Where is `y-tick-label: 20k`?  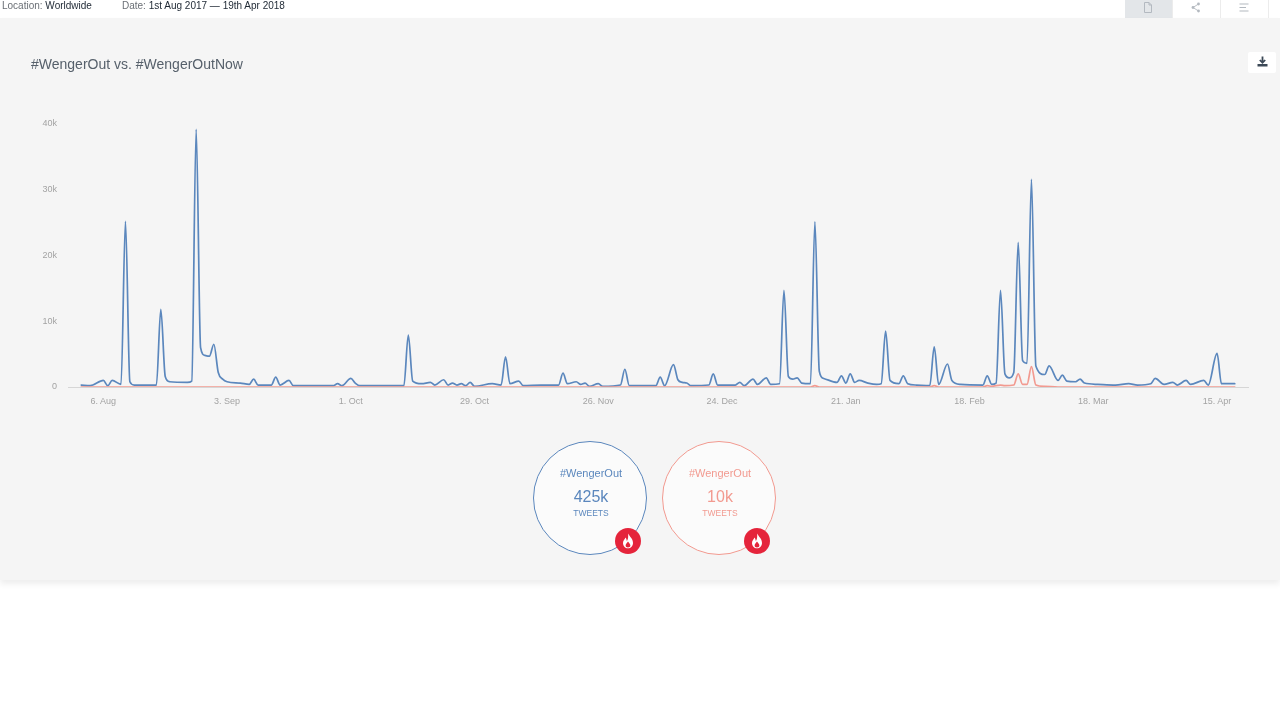
y-tick-label: 20k is located at coordinates (50, 254).